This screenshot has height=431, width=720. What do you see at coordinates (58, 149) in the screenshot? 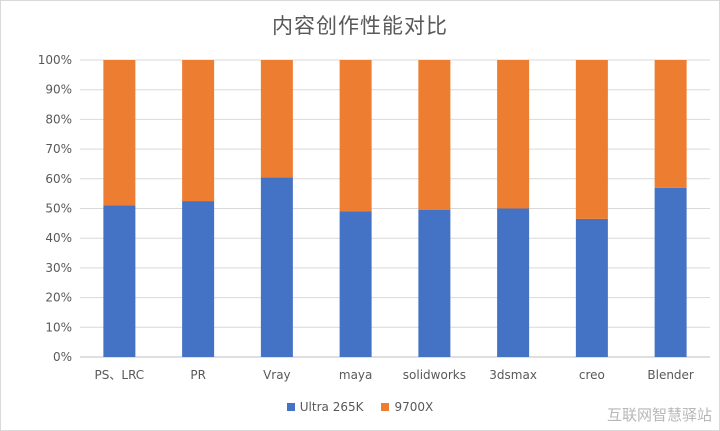
I see `y-tick-label: 70%` at bounding box center [58, 149].